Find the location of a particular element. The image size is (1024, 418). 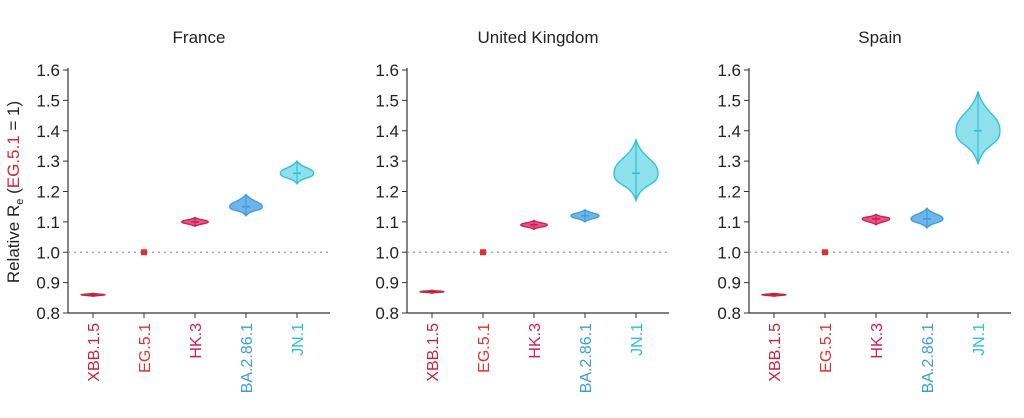

panel-0-y-tick-label: 1.2 is located at coordinates (48, 192).